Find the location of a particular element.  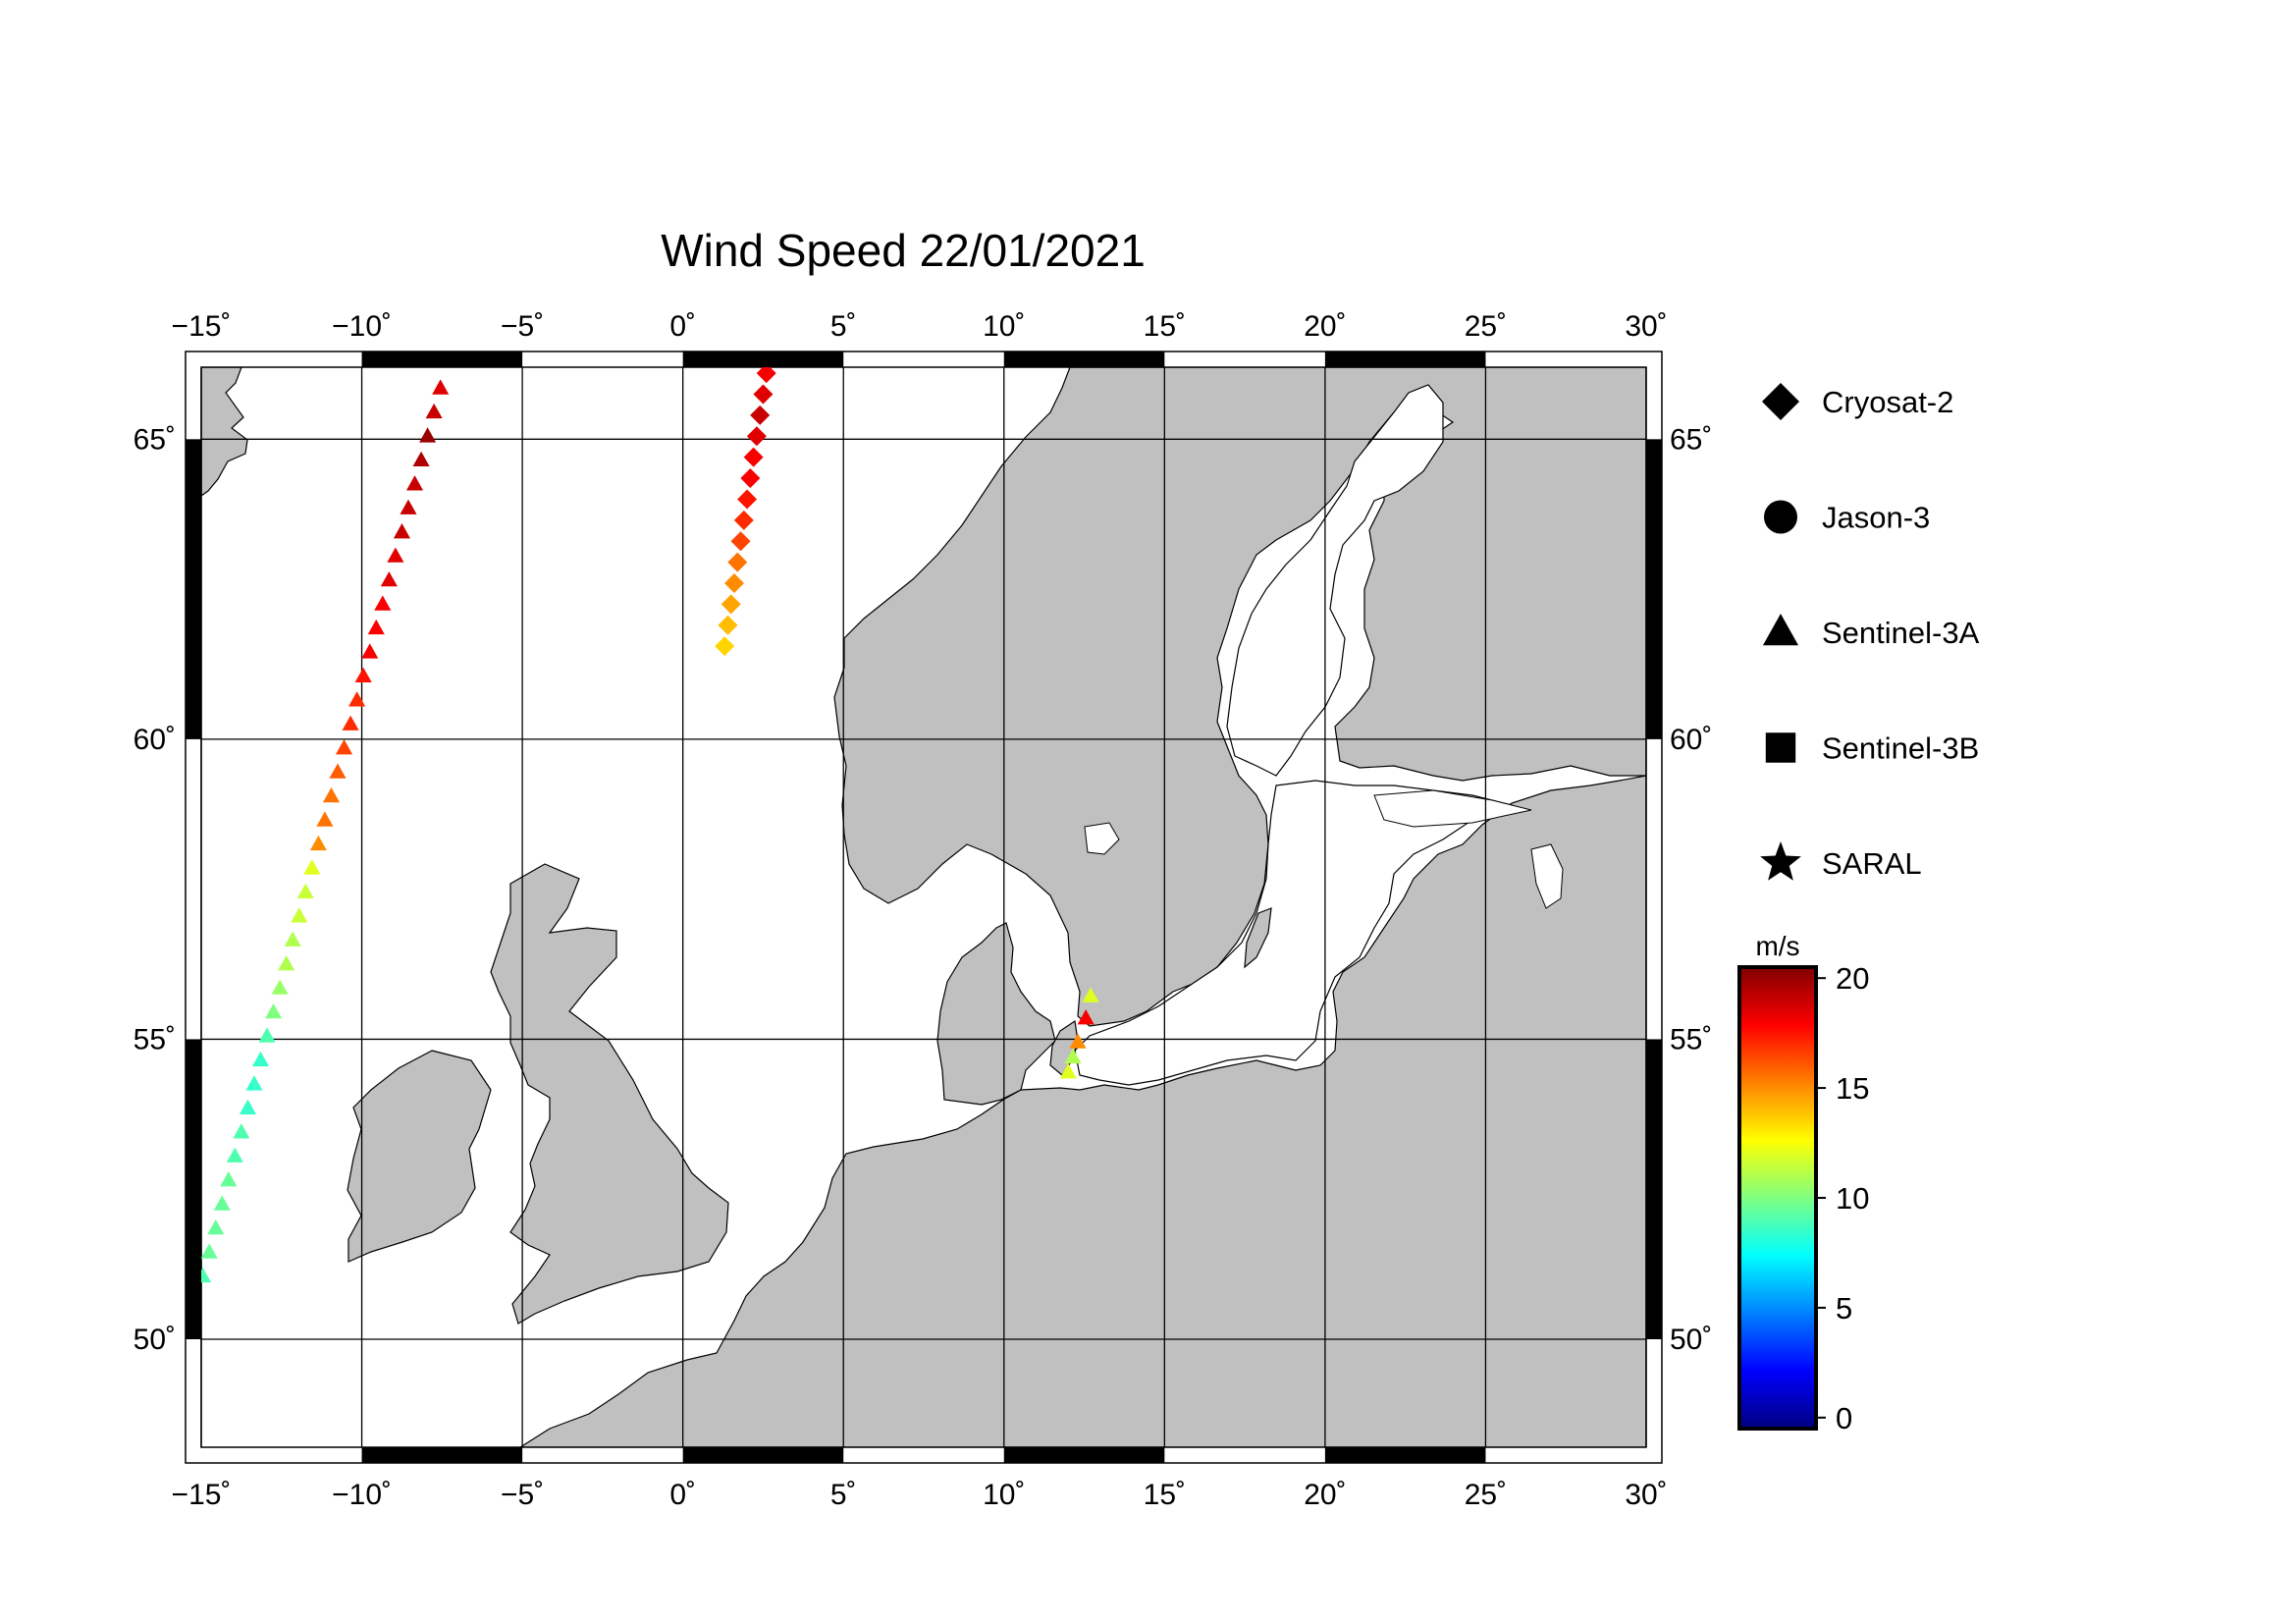

colorbar-tick-label: 15 is located at coordinates (1853, 1088).